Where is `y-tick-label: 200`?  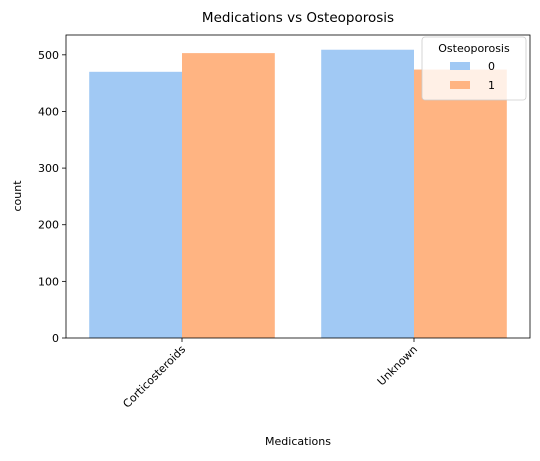
y-tick-label: 200 is located at coordinates (48, 225).